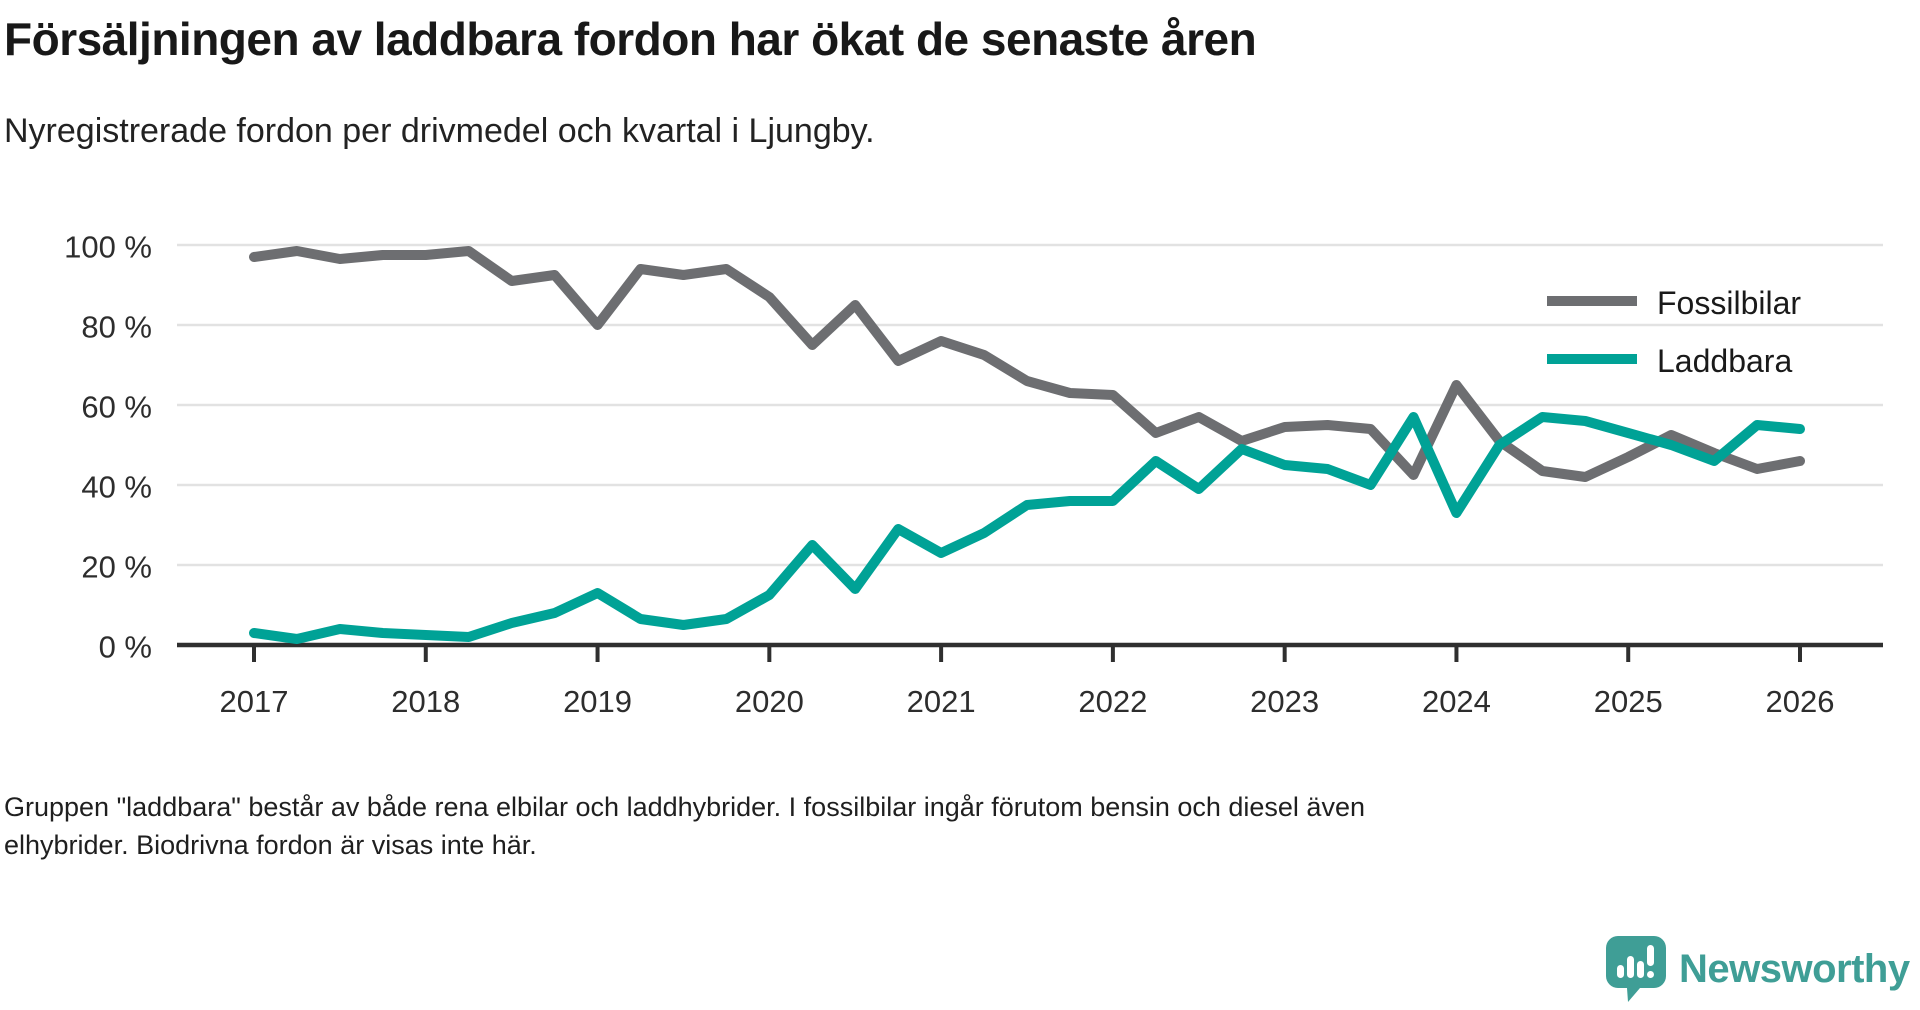 The height and width of the screenshot is (1010, 1920). Describe the element at coordinates (425, 701) in the screenshot. I see `x-tick-label-2018: 2018` at that location.